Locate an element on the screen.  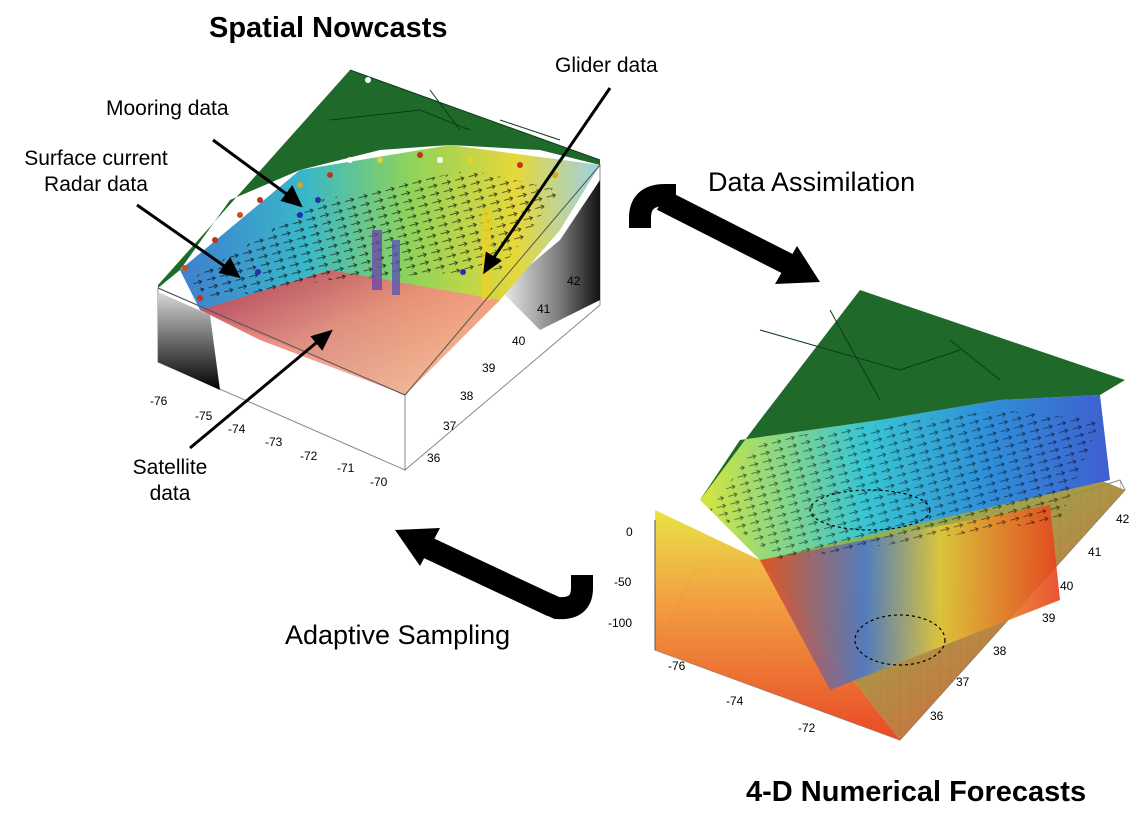
mooring-pointer is located at coordinates (252, 169).